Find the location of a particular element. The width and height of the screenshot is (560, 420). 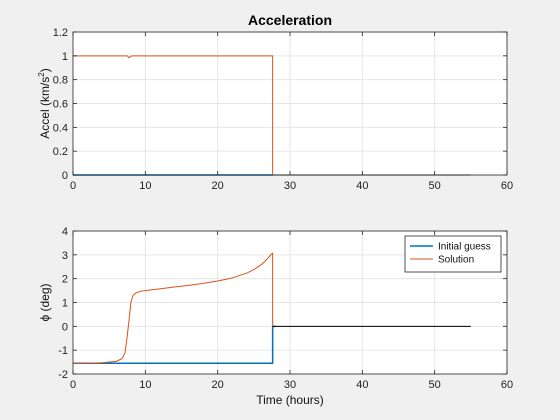

y-tick-label: 4 is located at coordinates (65, 232).